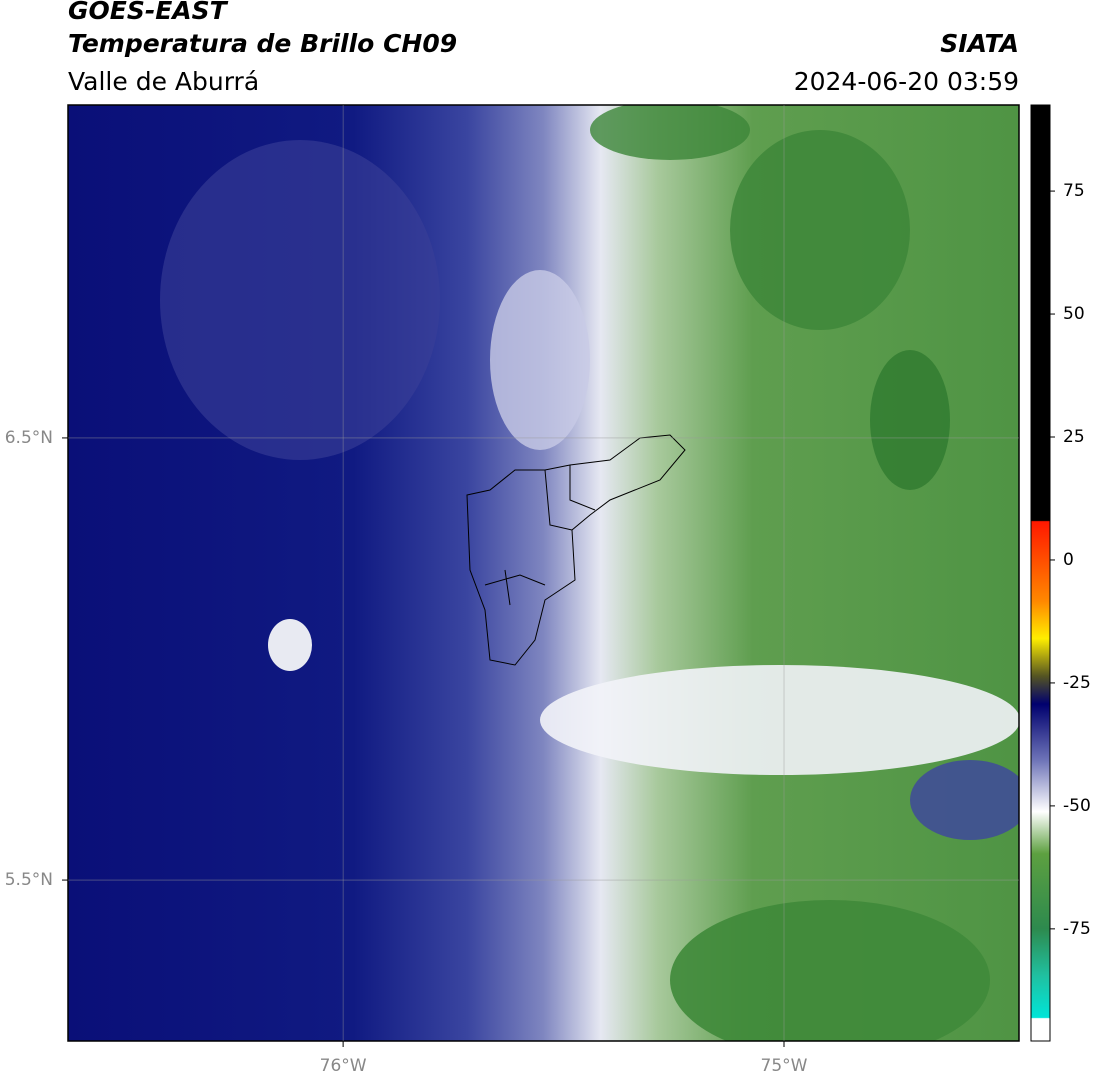 This screenshot has width=1094, height=1082. I want to click on colorbar, so click(1040, 573).